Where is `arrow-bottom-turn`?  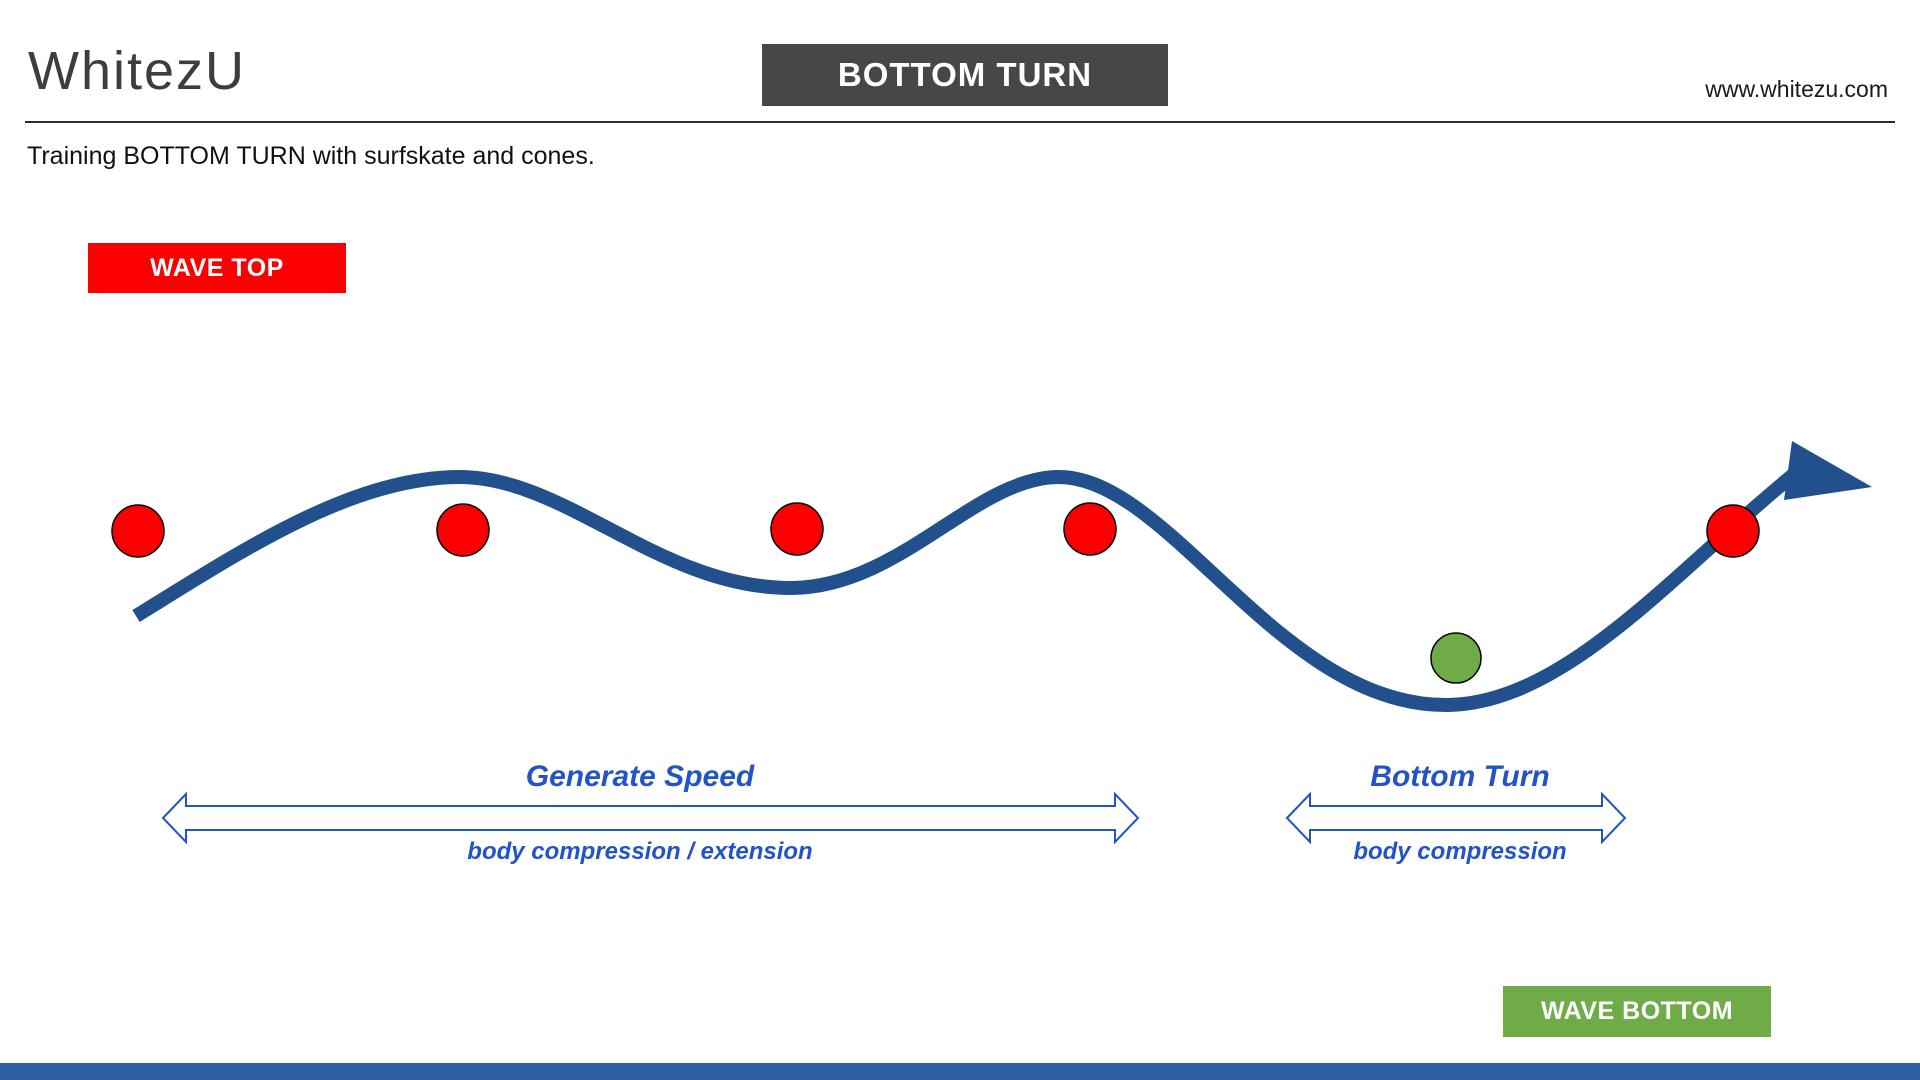 arrow-bottom-turn is located at coordinates (1456, 818).